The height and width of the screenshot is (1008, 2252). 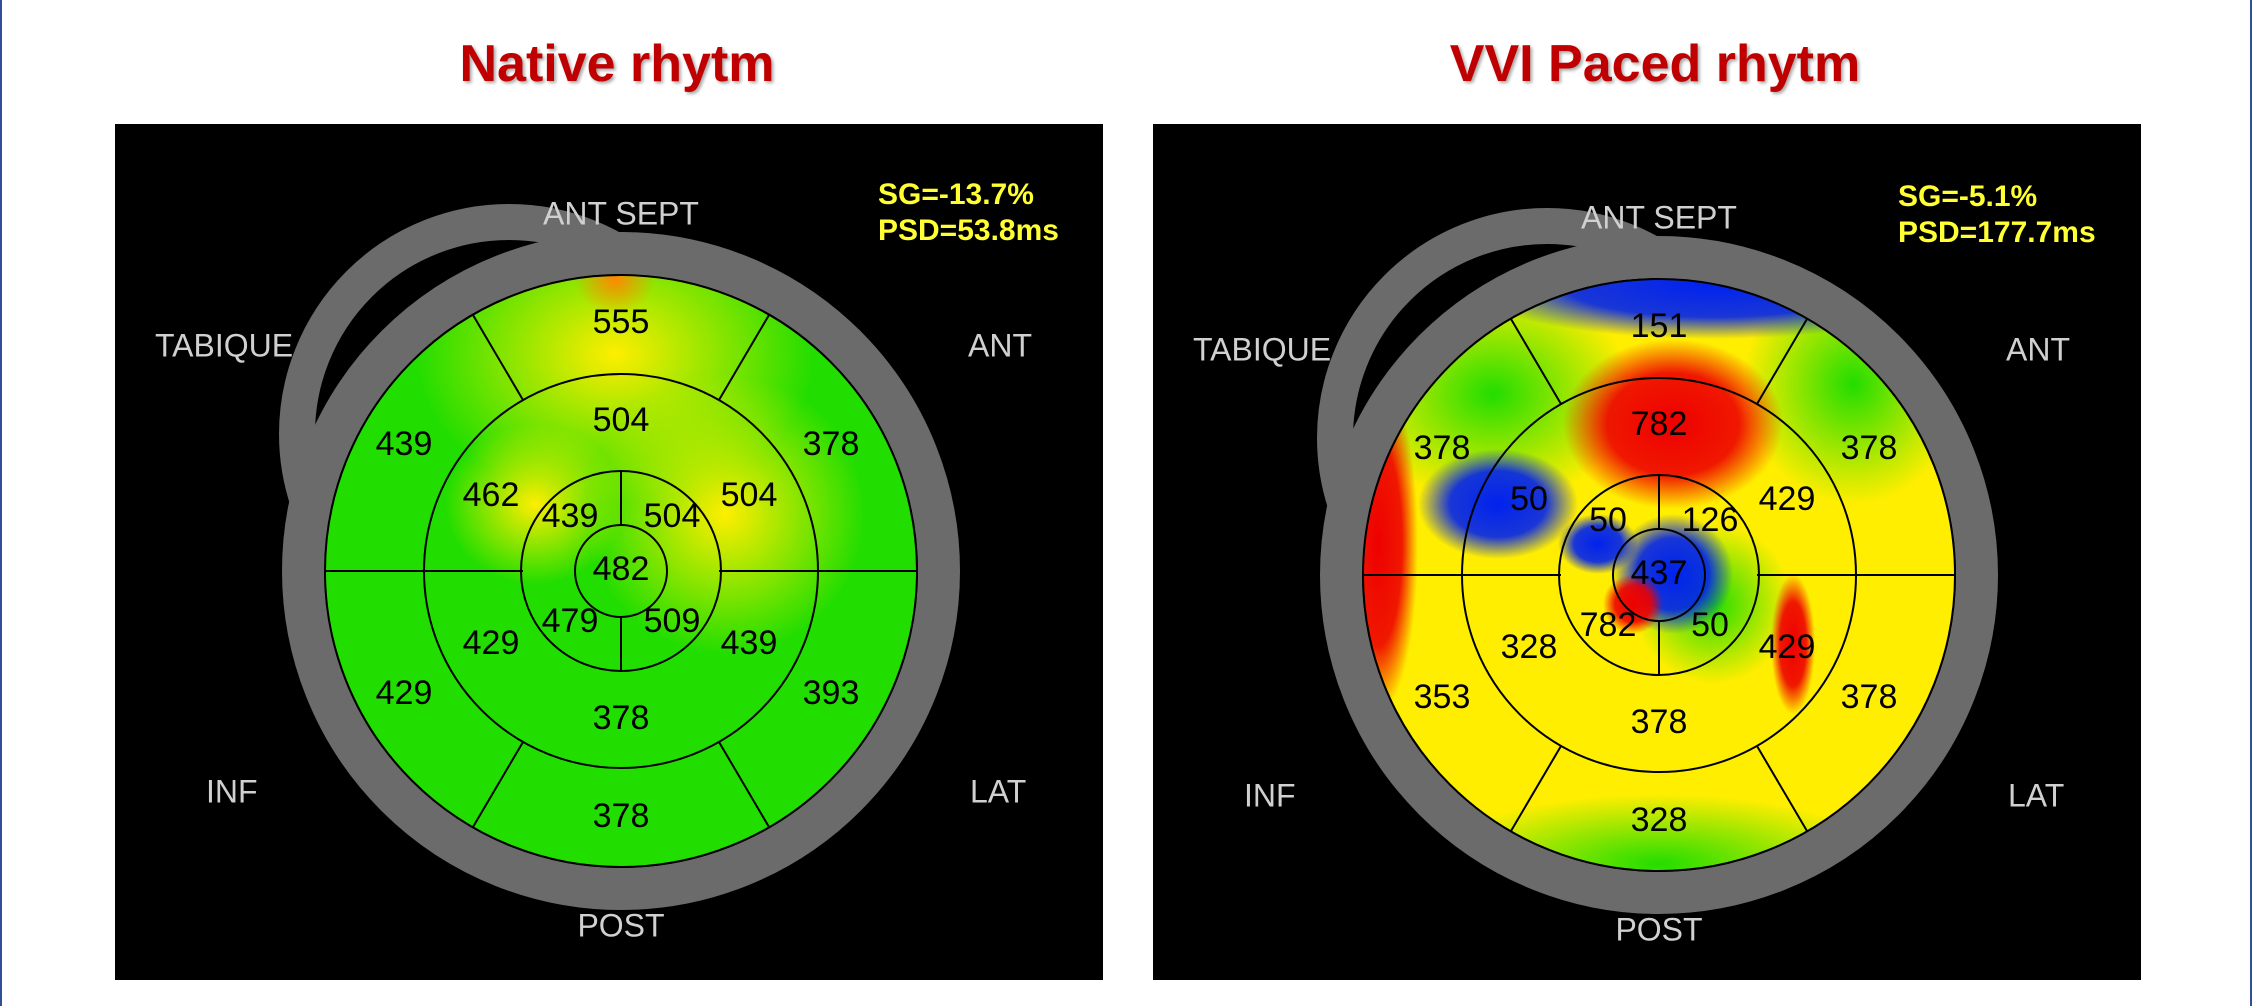 I want to click on basal-anteroseptal-value: 378, so click(x=1442, y=448).